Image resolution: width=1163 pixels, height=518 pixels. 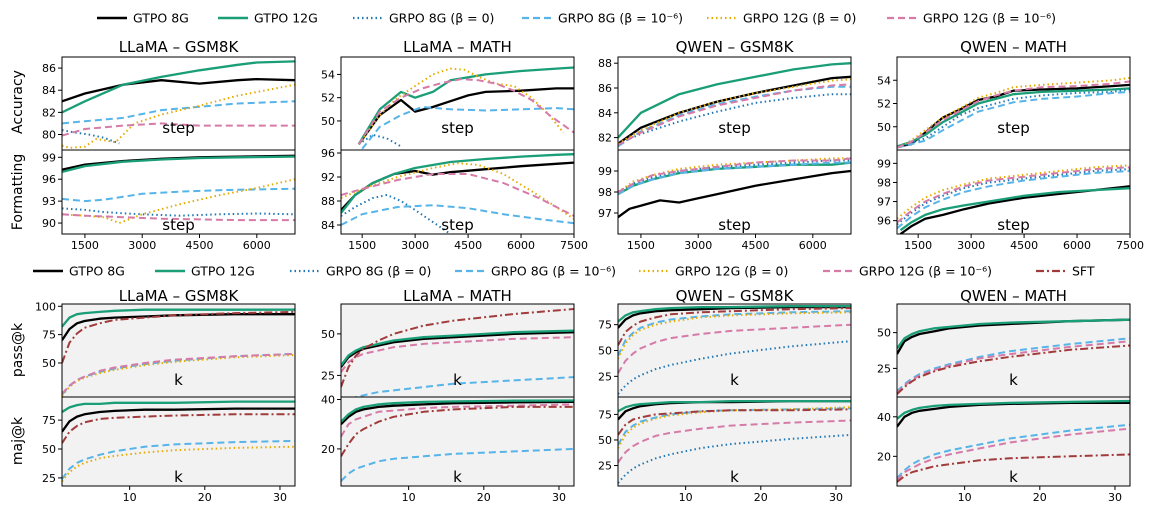 I want to click on panel-accuracy-3: 50 52 54 step, so click(x=1004, y=105).